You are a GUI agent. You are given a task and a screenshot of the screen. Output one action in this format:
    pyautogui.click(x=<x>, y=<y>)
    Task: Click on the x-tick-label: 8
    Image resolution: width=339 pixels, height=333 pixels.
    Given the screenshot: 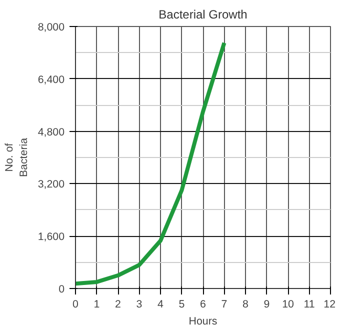 What is the action you would take?
    pyautogui.click(x=245, y=304)
    